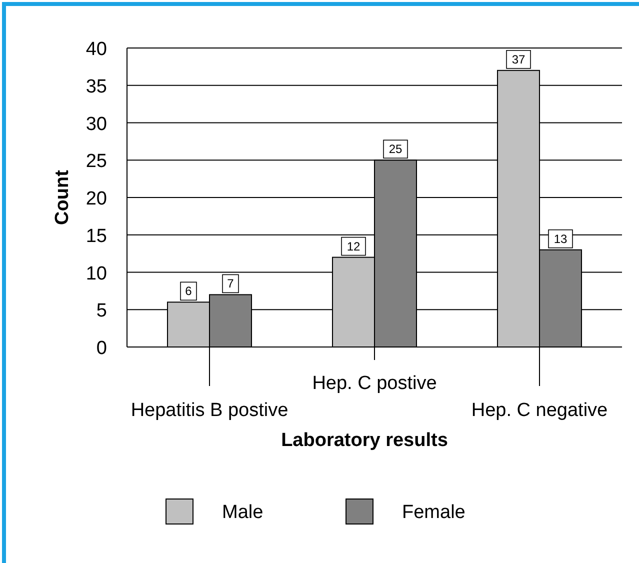  Describe the element at coordinates (96, 49) in the screenshot. I see `y-tick-label: 40` at that location.